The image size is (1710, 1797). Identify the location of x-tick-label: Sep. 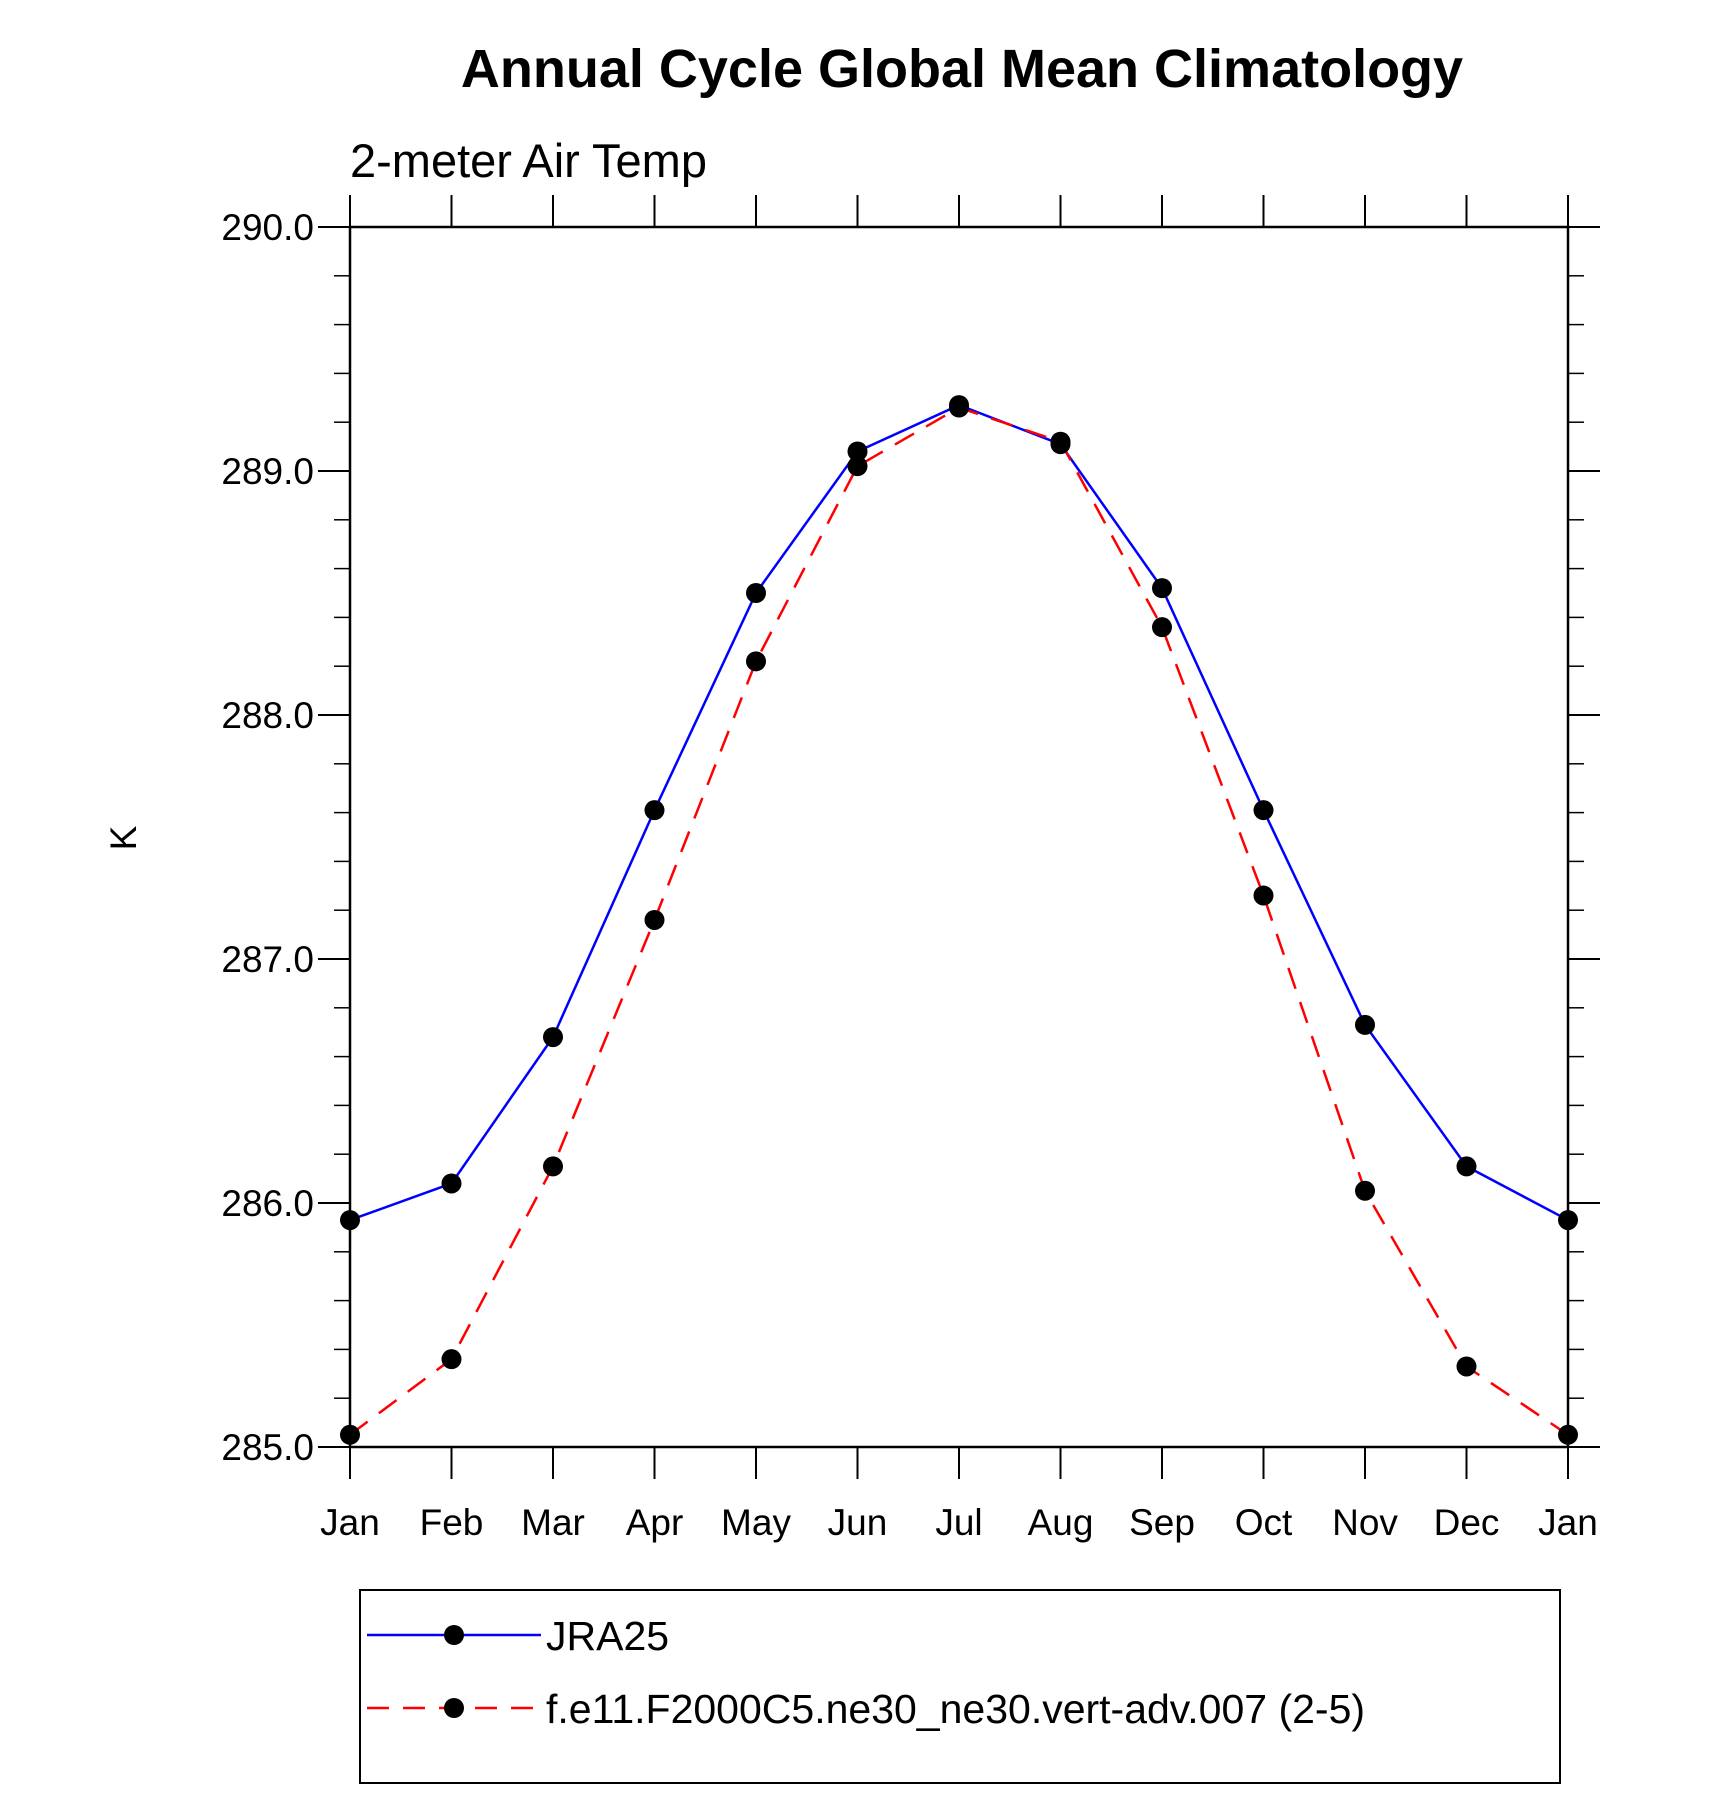
(1162, 1522).